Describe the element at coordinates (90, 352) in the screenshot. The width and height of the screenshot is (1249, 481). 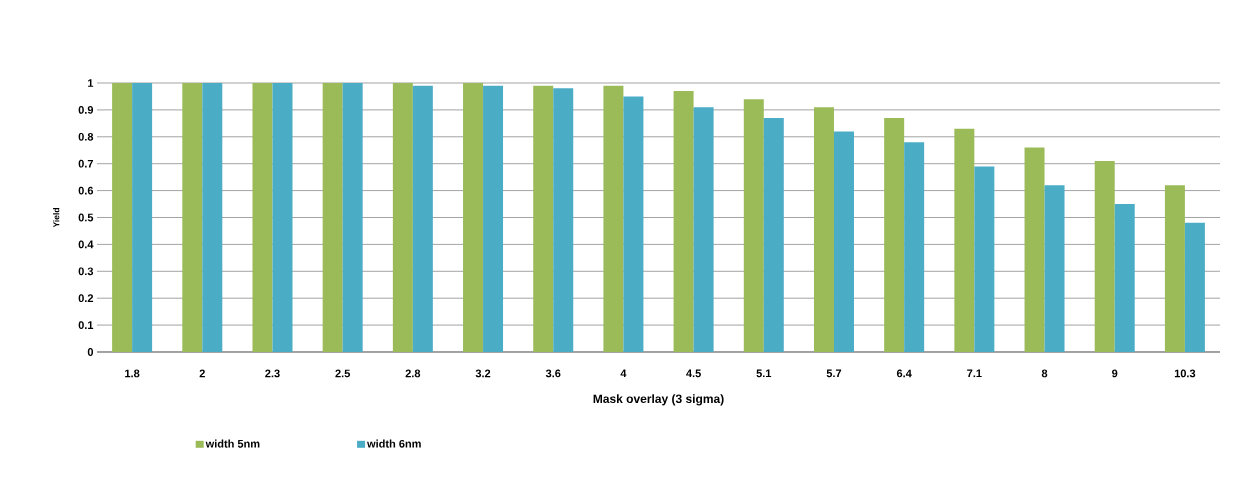
I see `y-tick-label: 0` at that location.